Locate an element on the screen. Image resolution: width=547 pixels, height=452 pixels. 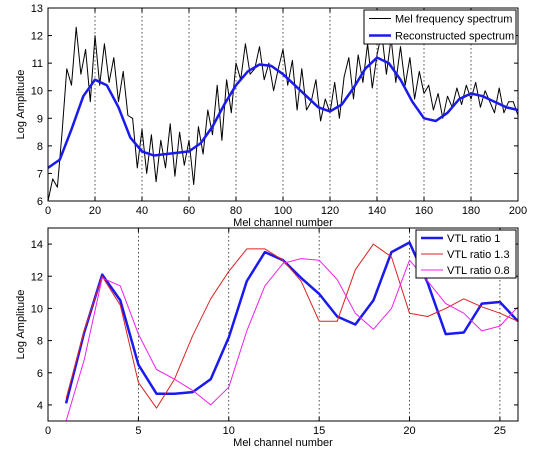
x-tick-label: 180 is located at coordinates (471, 211).